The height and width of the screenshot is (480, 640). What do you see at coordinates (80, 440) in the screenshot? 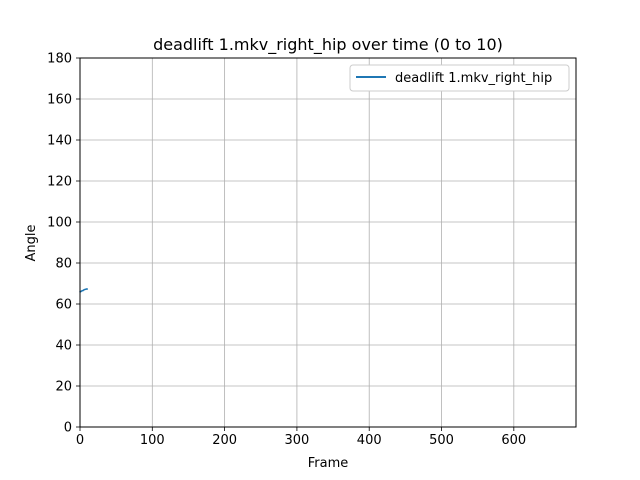
I see `x-tick-label: 0` at bounding box center [80, 440].